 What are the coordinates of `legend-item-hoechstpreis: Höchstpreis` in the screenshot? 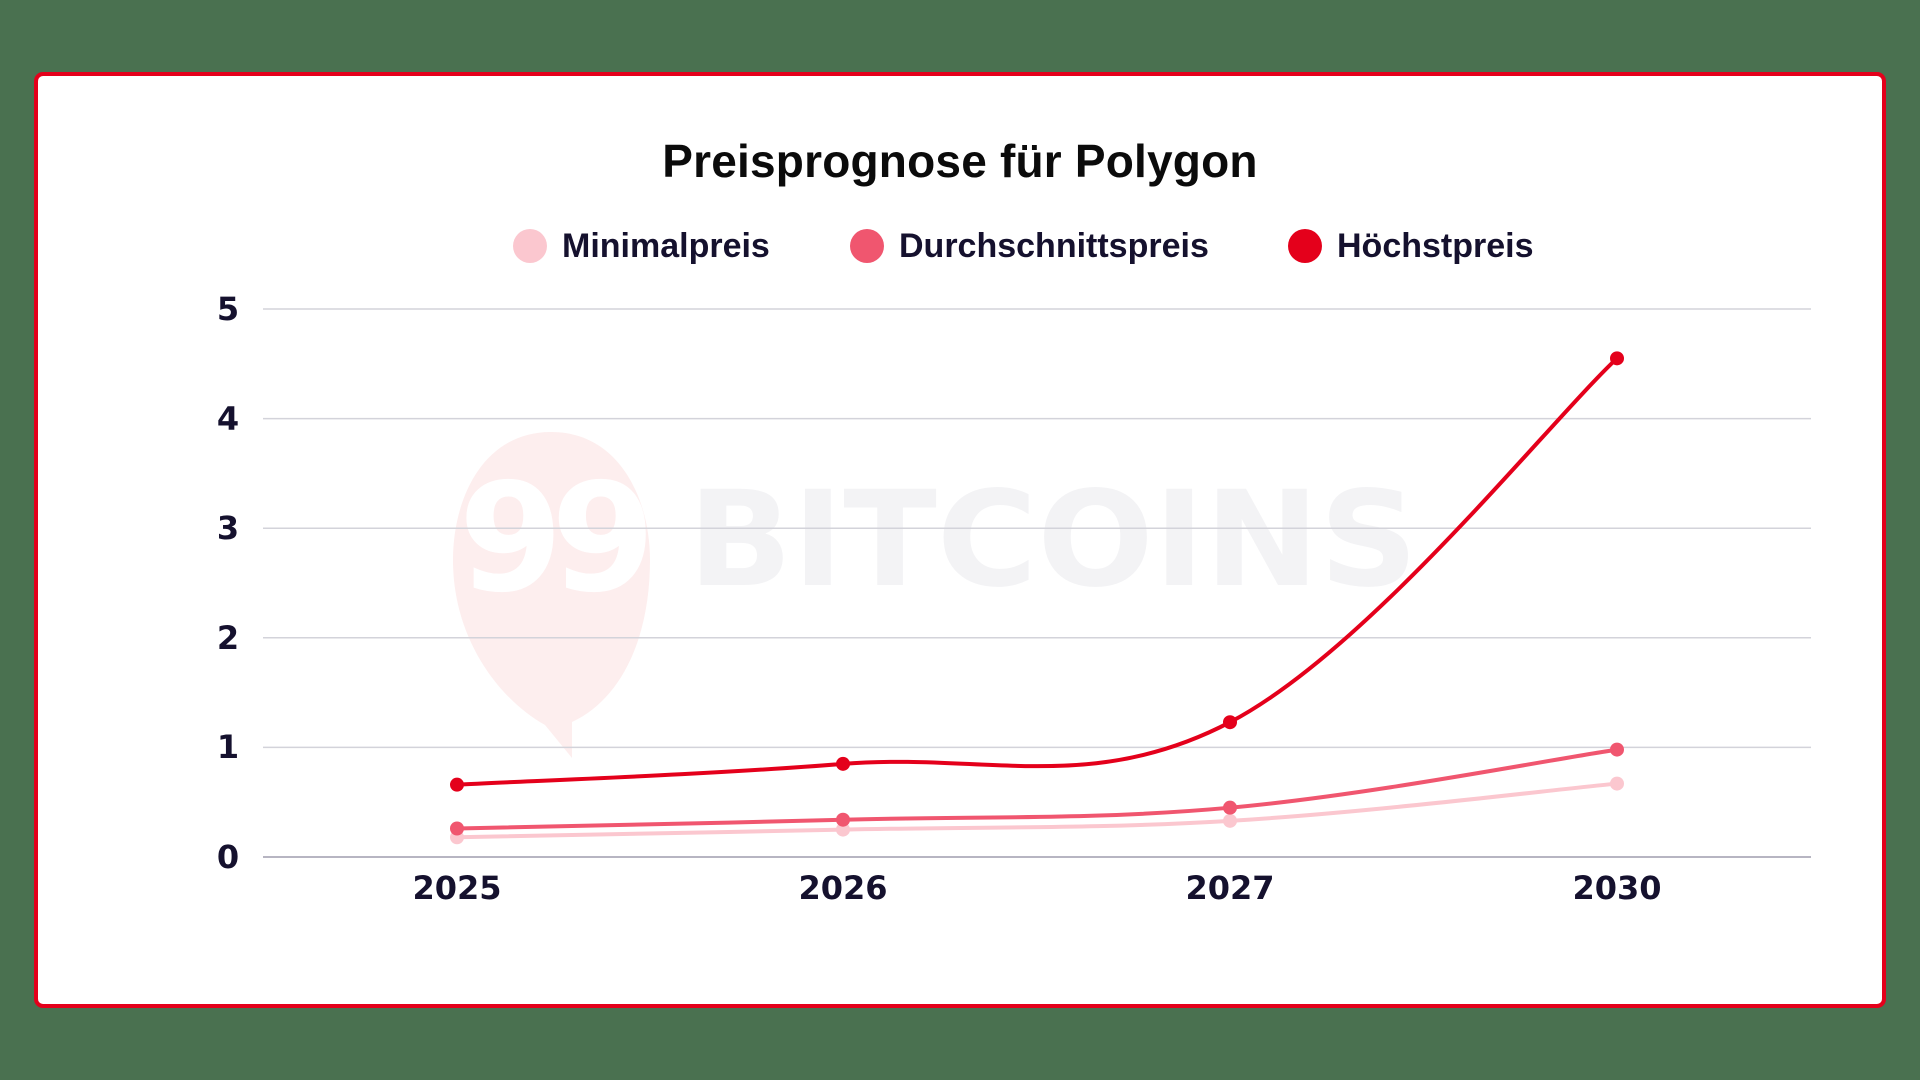 It's located at (1411, 246).